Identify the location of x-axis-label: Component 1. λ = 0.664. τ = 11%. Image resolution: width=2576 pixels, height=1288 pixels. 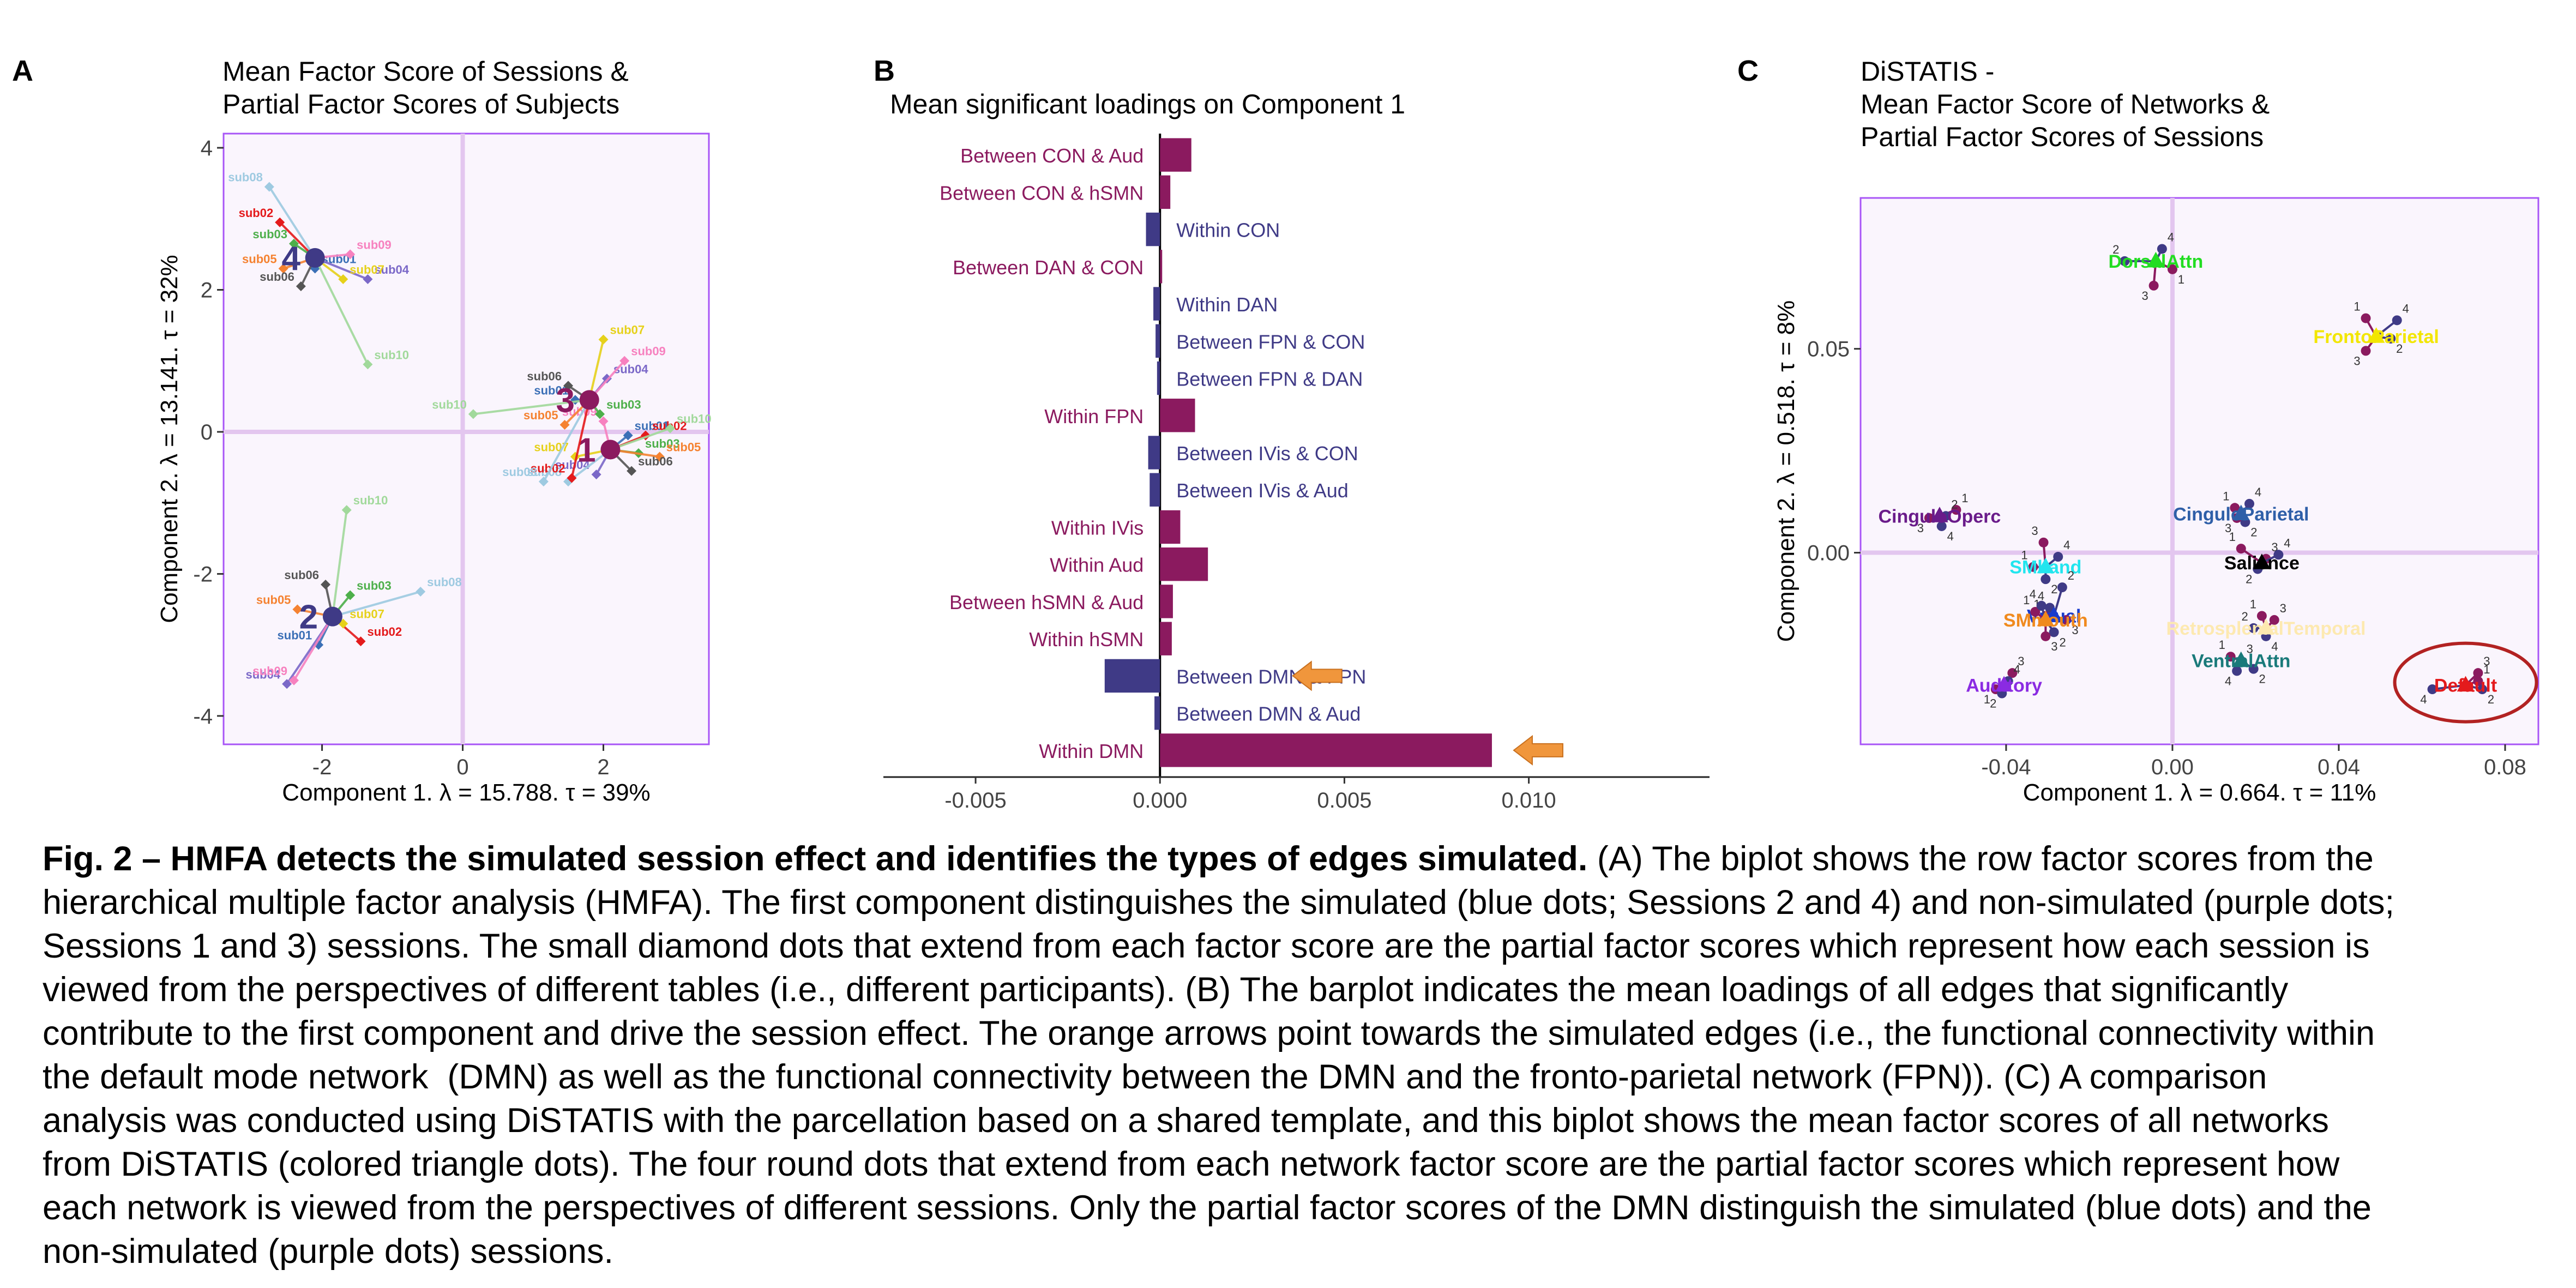
(2199, 792).